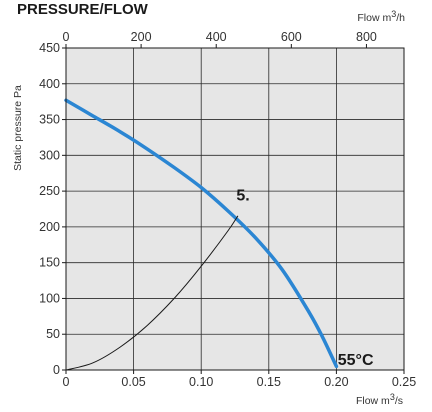 This screenshot has width=432, height=412. What do you see at coordinates (52, 209) in the screenshot?
I see `y-axis-ticks: 0 50 100 150 200 250 300 350 400 450` at bounding box center [52, 209].